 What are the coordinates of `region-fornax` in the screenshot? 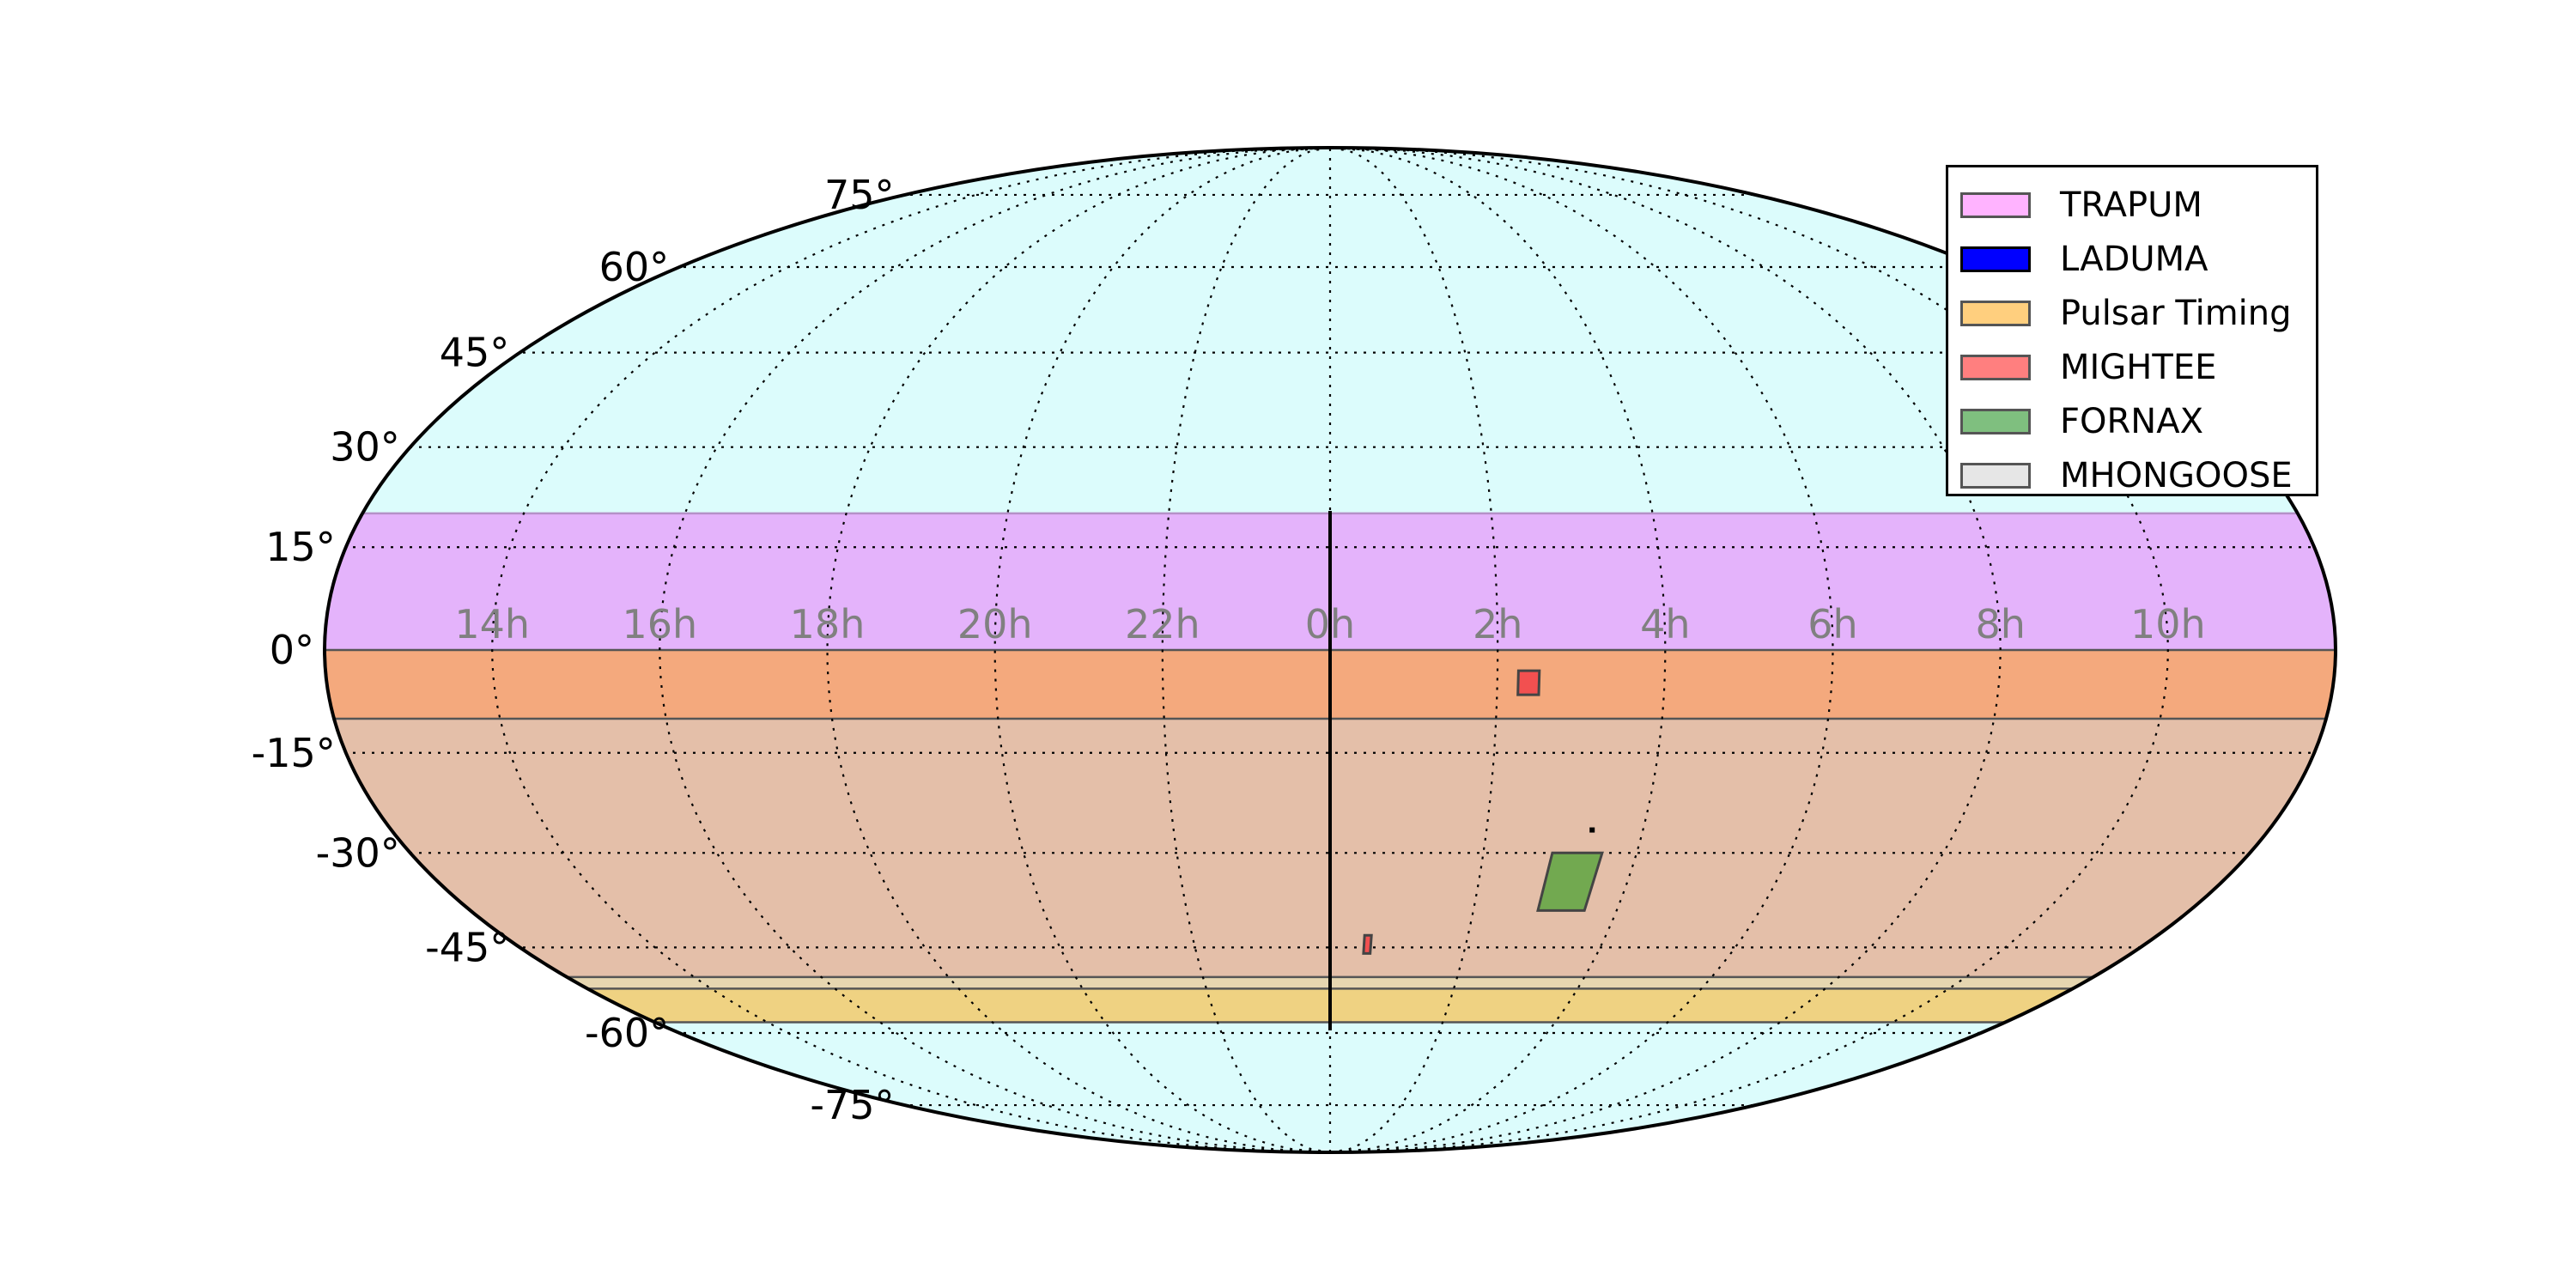 It's located at (1570, 881).